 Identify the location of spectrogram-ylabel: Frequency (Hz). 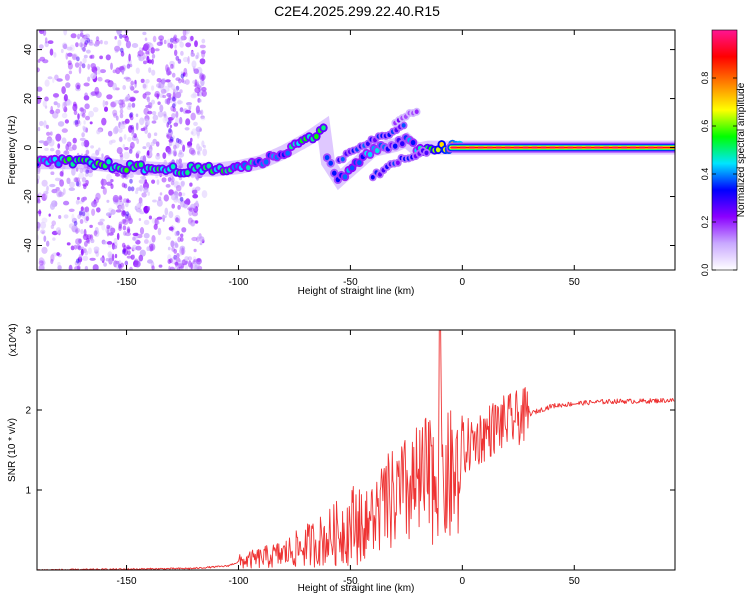
(12, 150).